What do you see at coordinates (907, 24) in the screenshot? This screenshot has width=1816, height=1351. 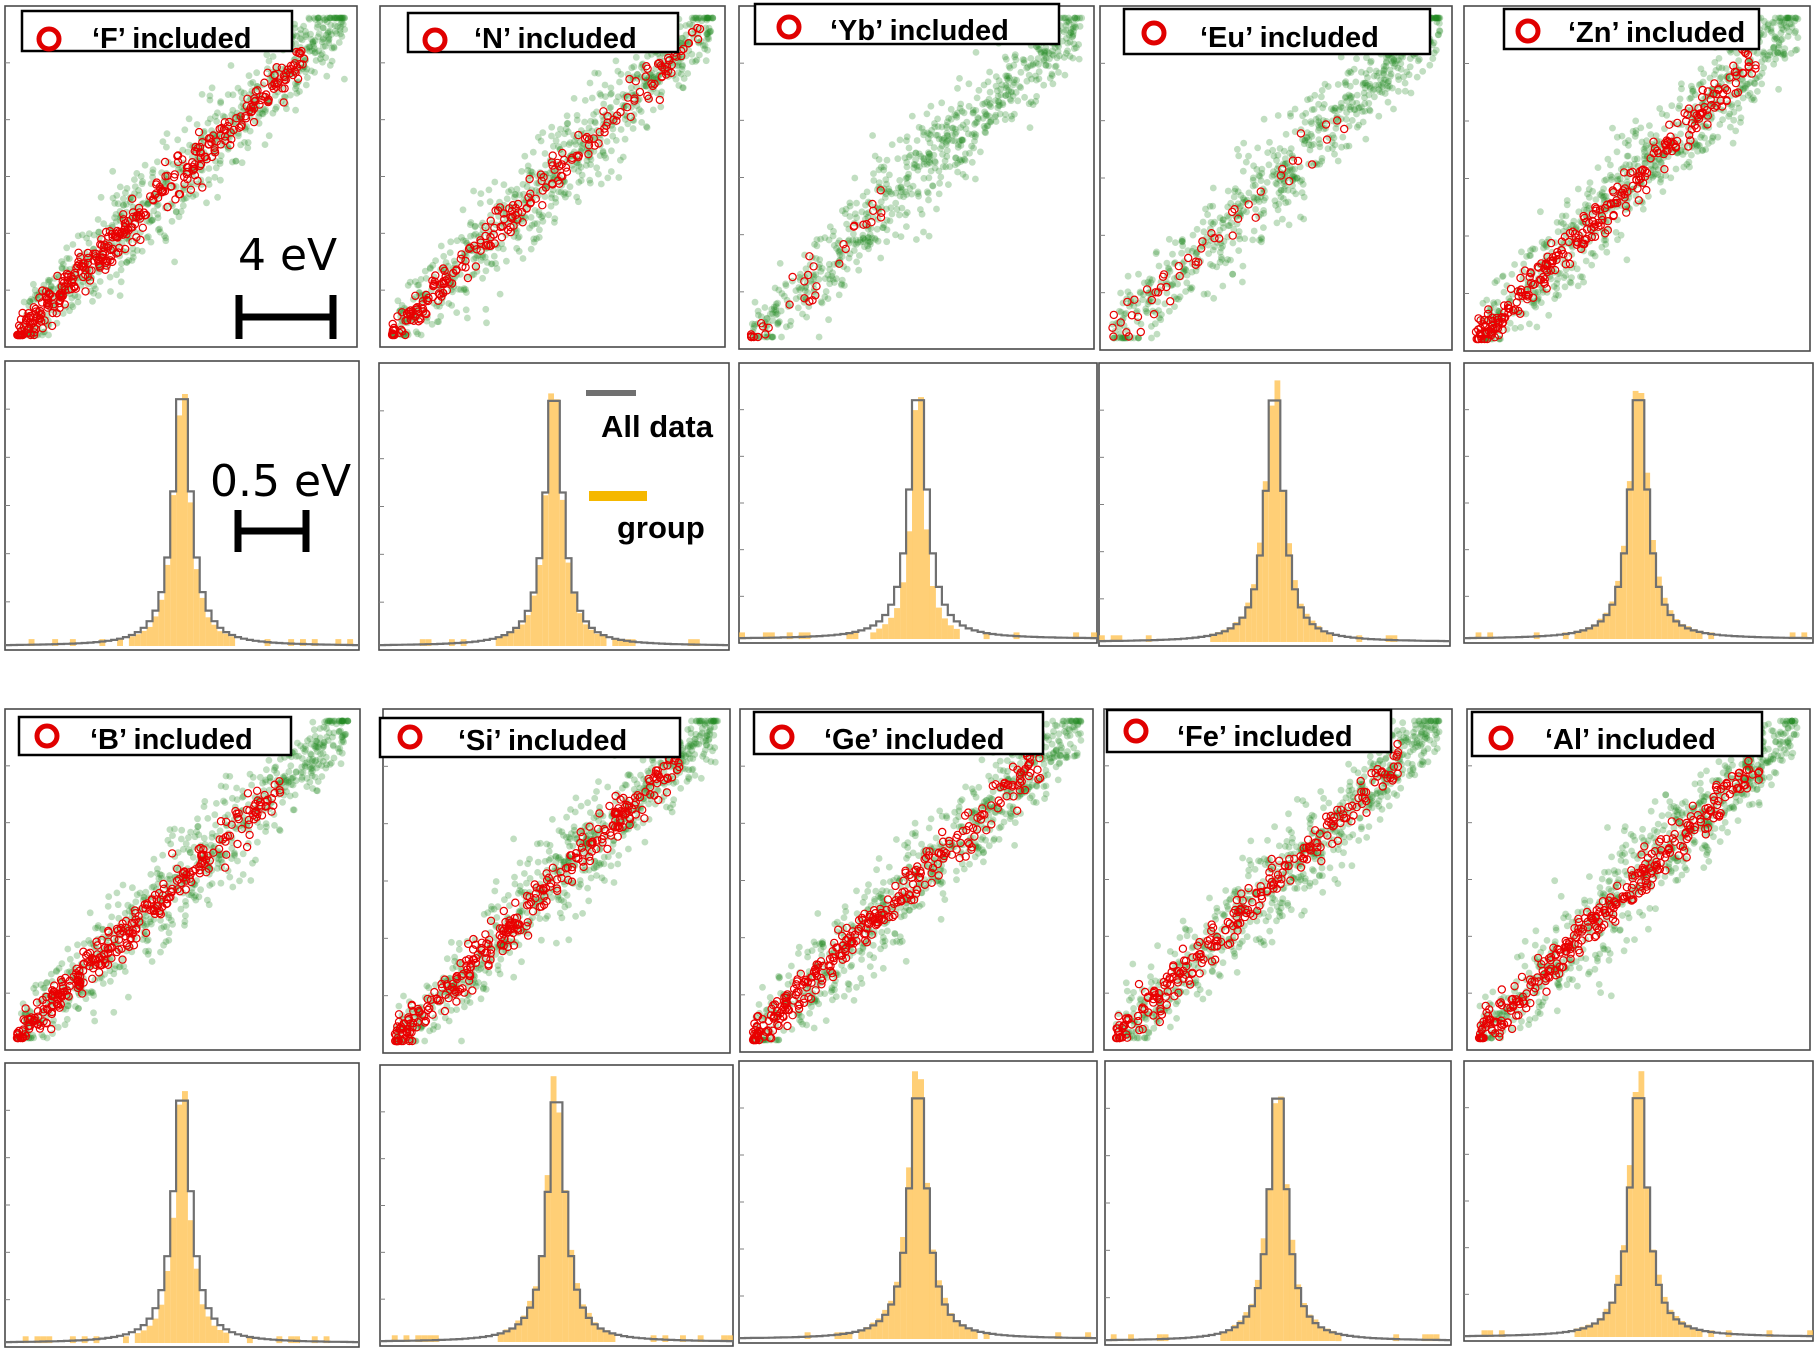 I see `panel-title-tag: ‘Yb’ included` at bounding box center [907, 24].